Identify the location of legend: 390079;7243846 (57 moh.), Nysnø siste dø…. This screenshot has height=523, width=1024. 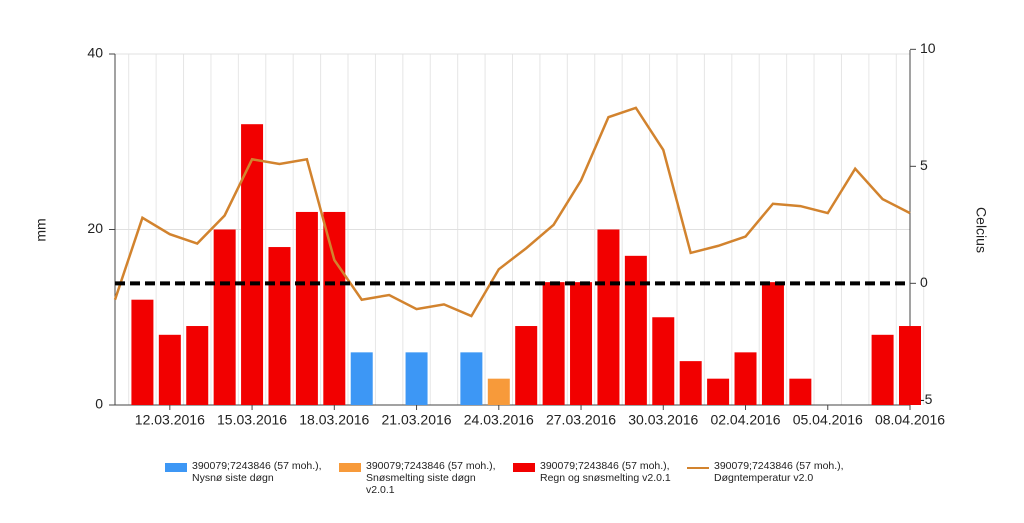
(506, 478).